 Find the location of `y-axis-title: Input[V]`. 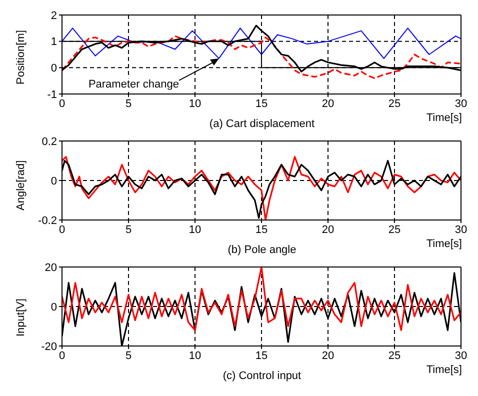

y-axis-title: Input[V] is located at coordinates (20, 317).